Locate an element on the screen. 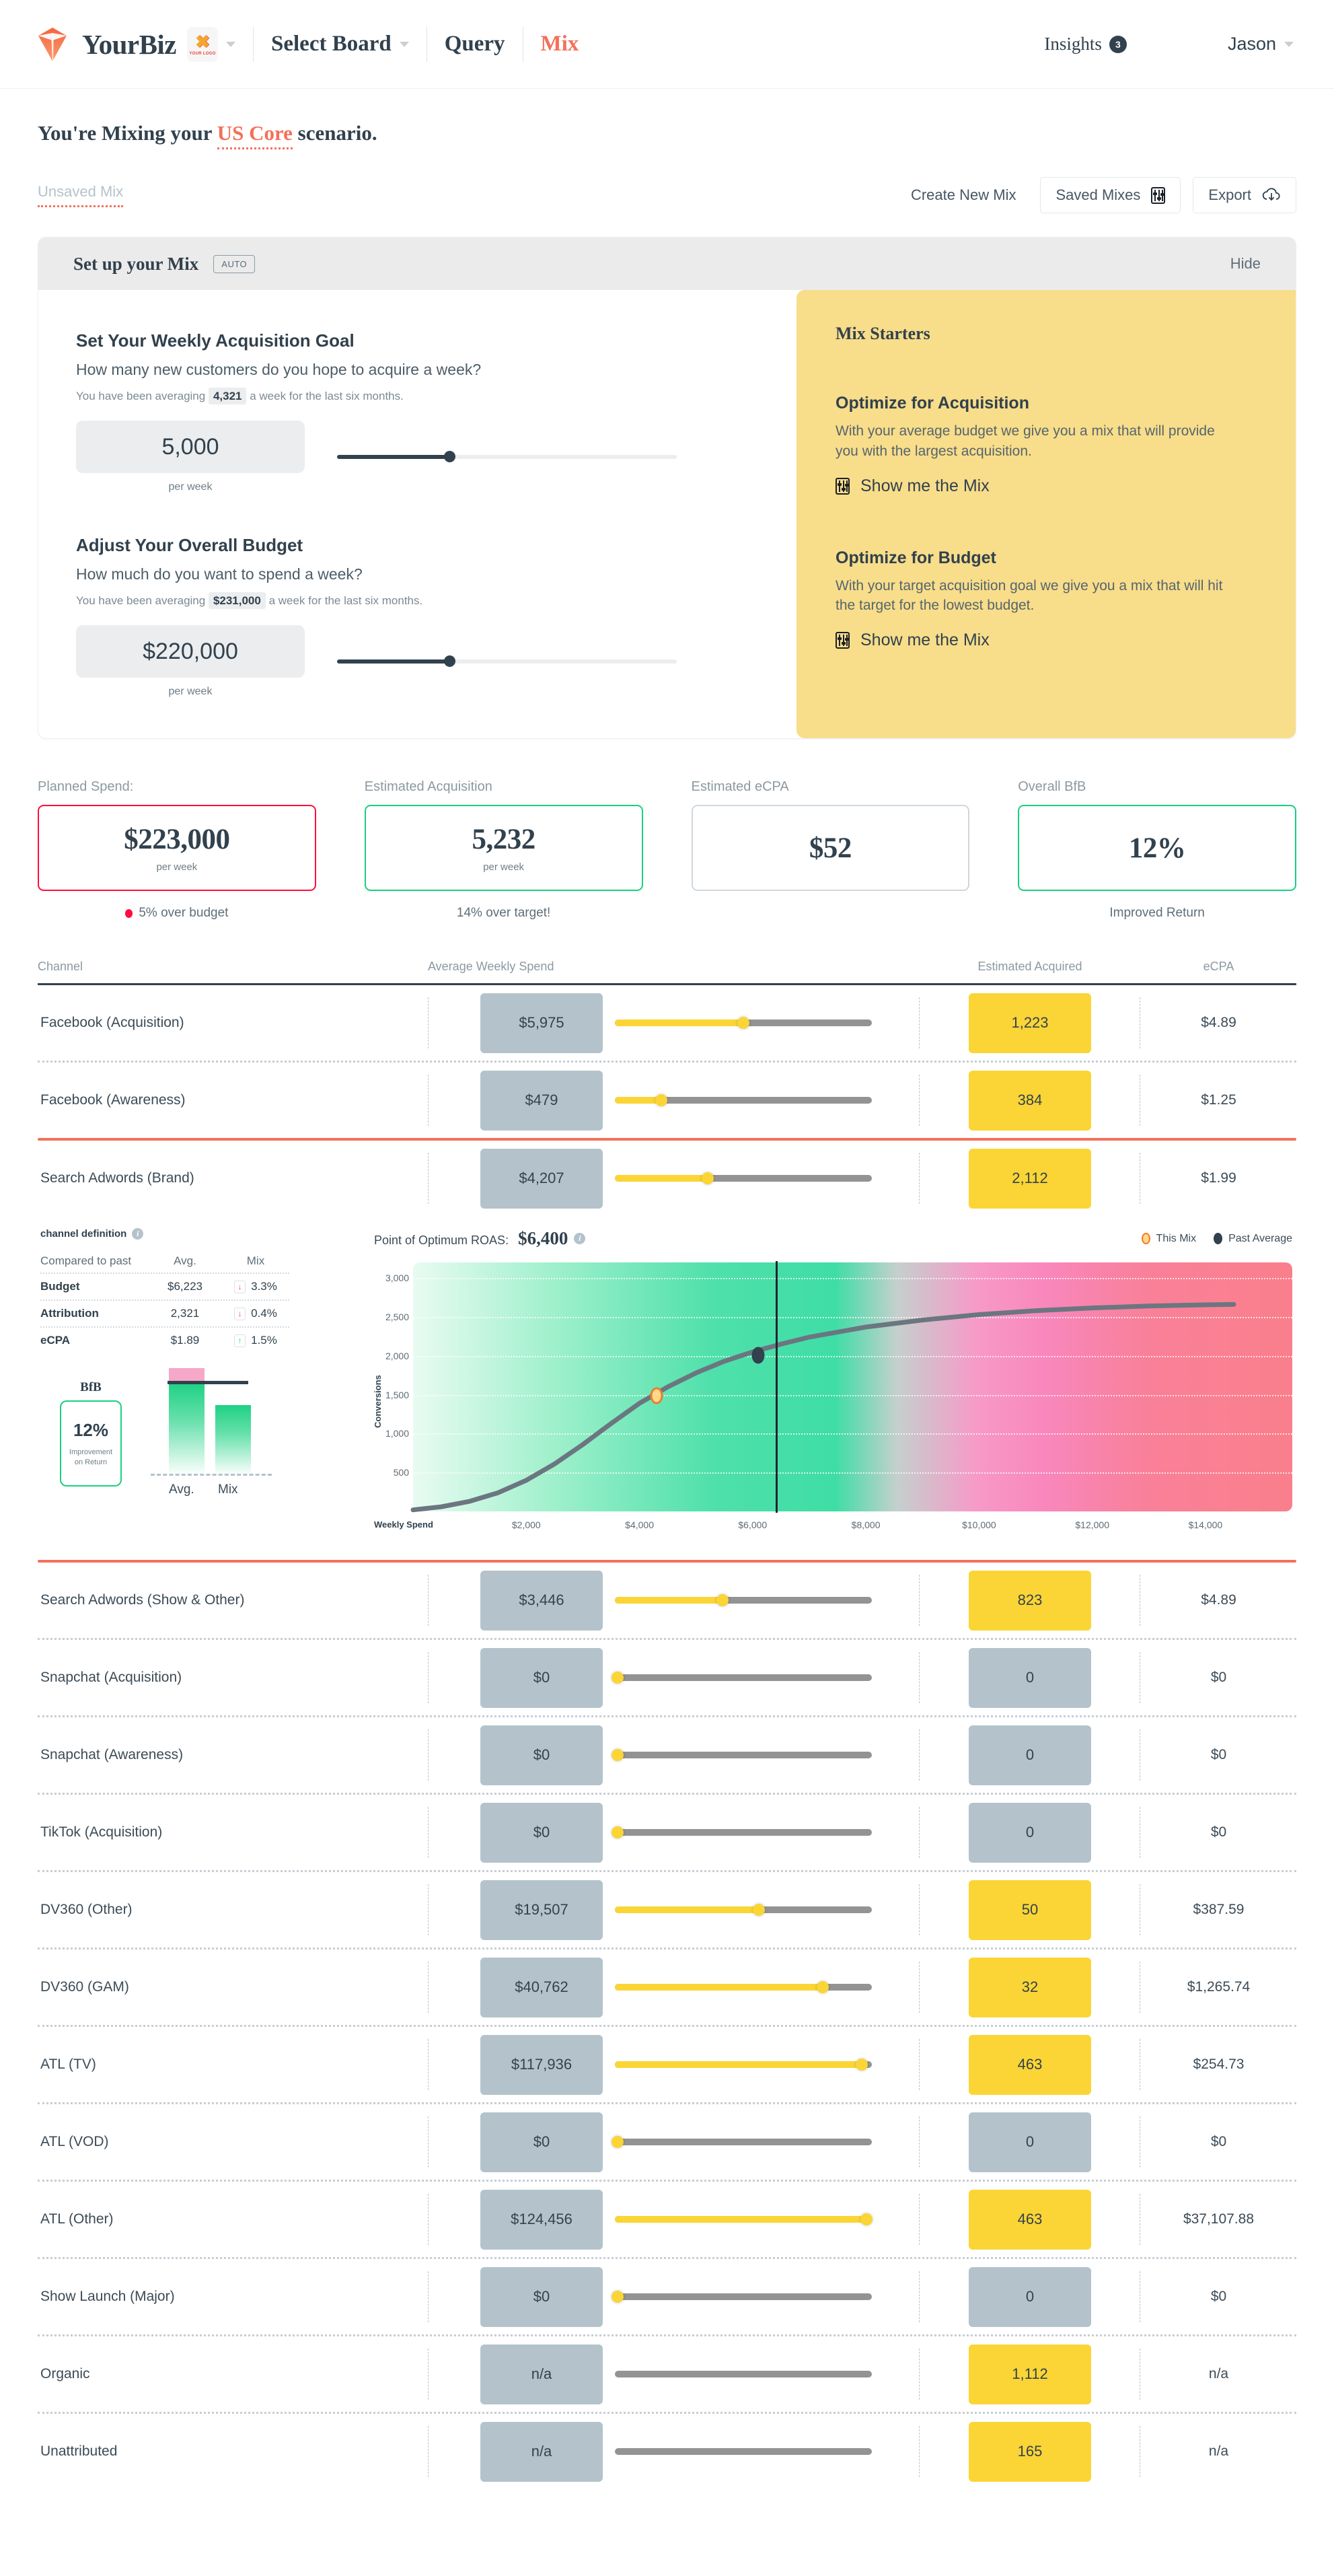 The image size is (1334, 2576). table-row: ATL (Other) $124,456 463 $37,107.88 is located at coordinates (667, 2219).